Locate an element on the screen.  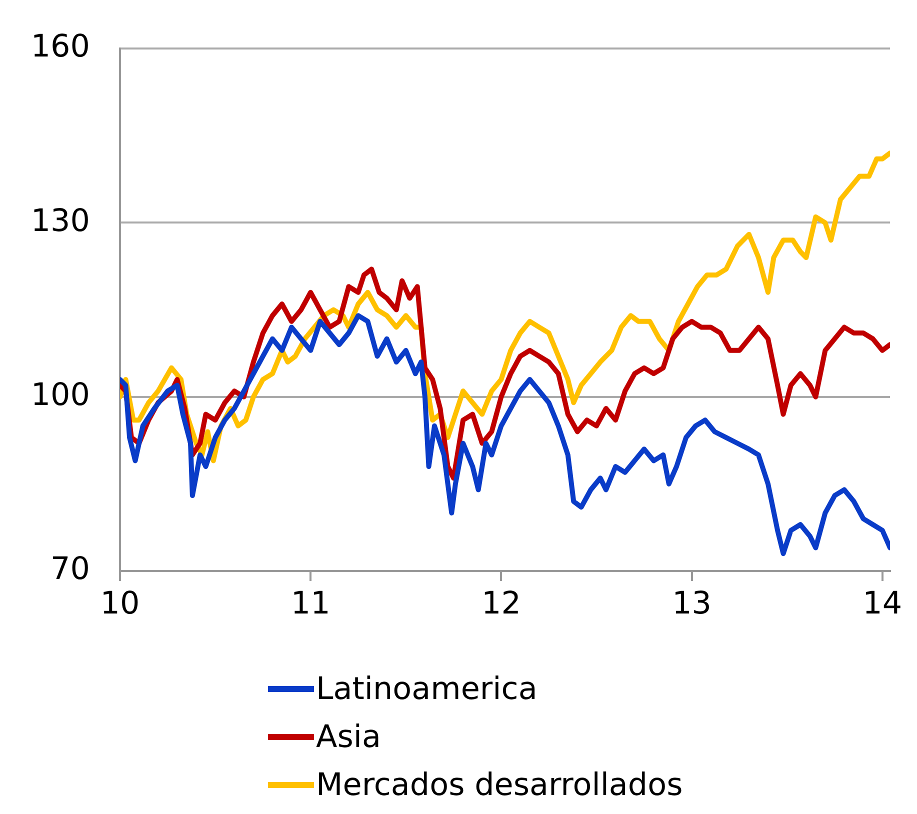
y-tick-label: 70 is located at coordinates (70, 569).